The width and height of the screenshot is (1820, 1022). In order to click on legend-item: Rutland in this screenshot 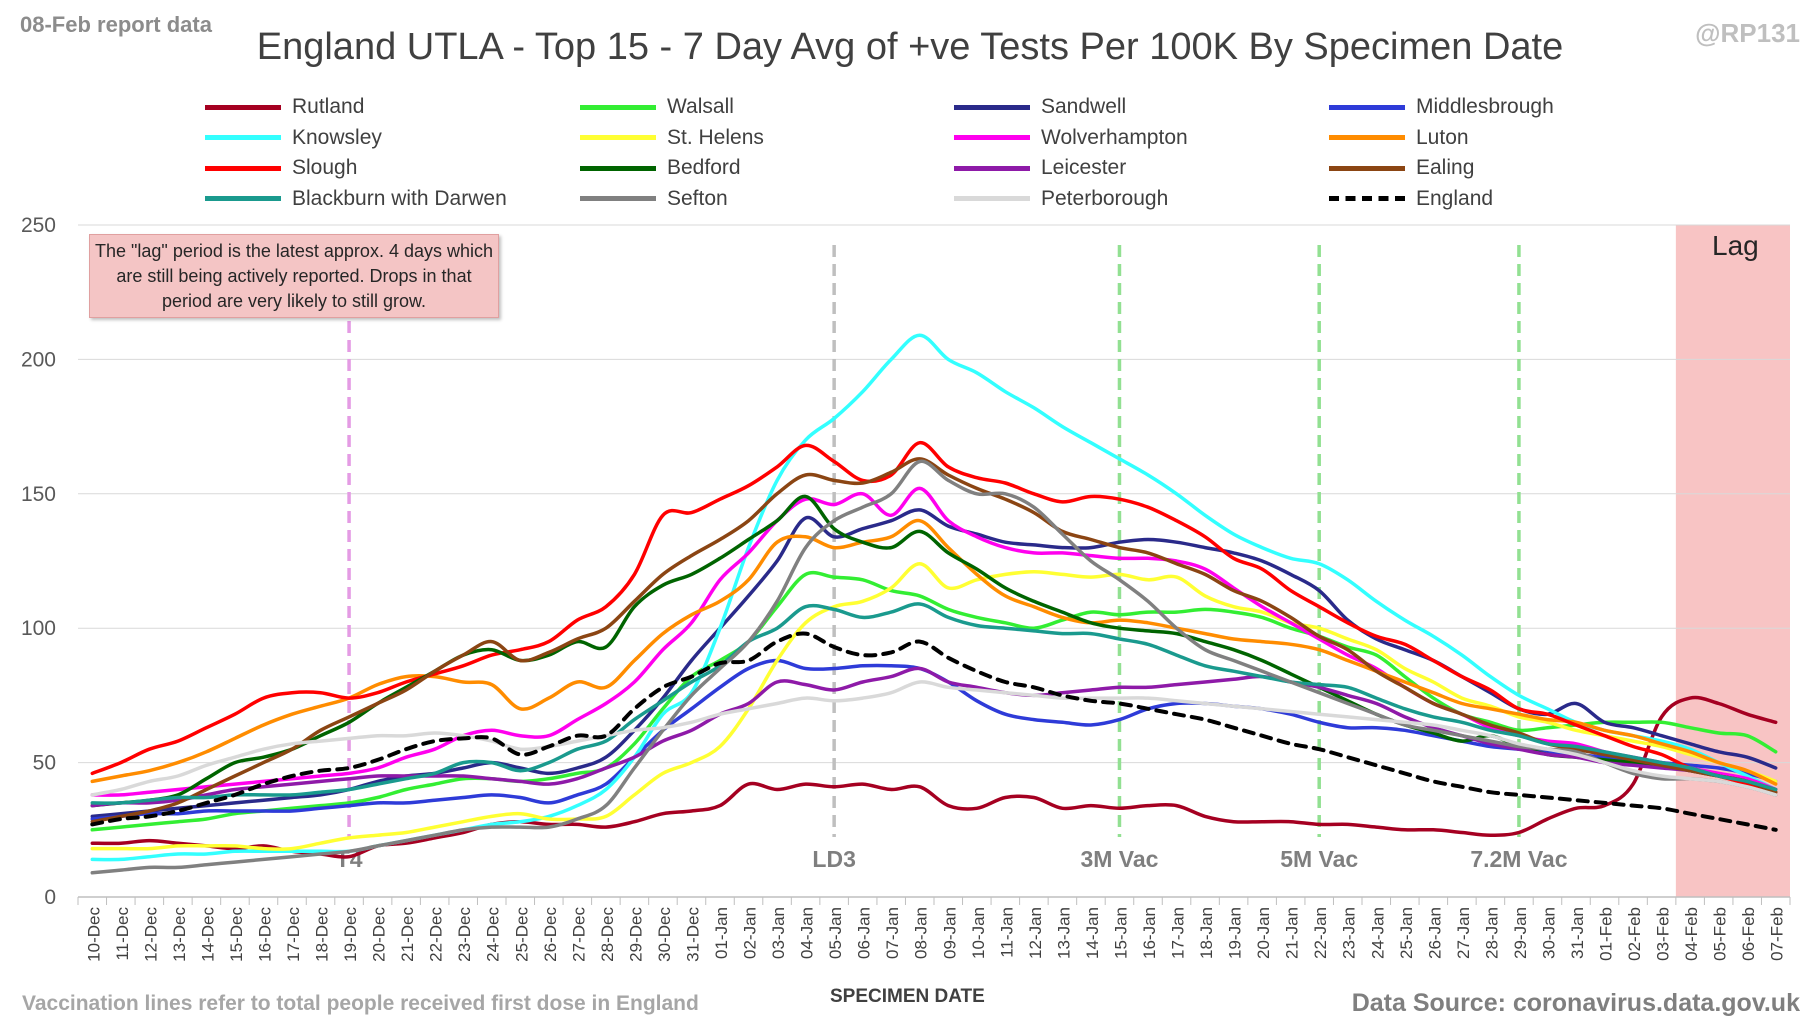, I will do `click(284, 107)`.